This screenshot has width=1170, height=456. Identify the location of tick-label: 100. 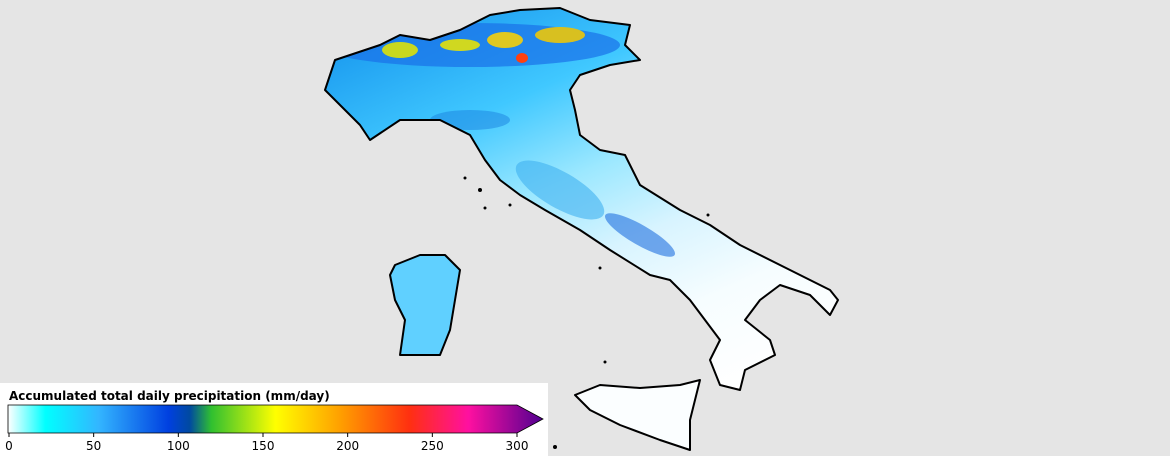
(178, 446).